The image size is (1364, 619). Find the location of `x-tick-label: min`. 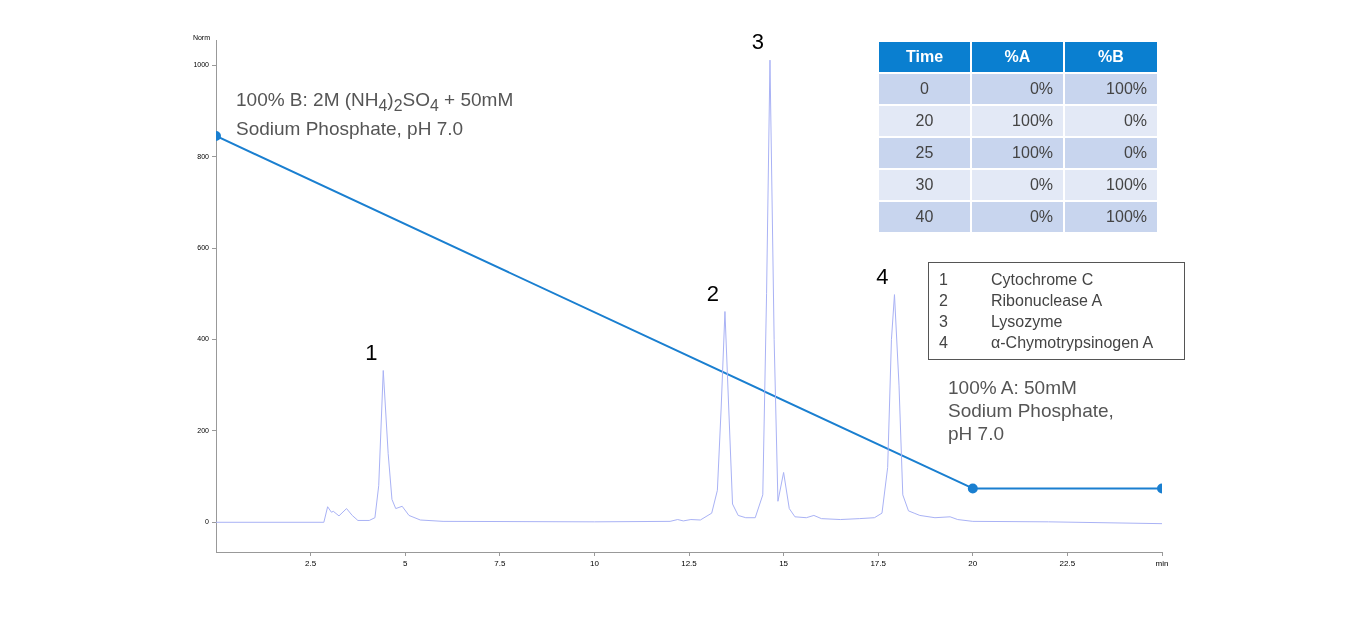

x-tick-label: min is located at coordinates (1162, 563).